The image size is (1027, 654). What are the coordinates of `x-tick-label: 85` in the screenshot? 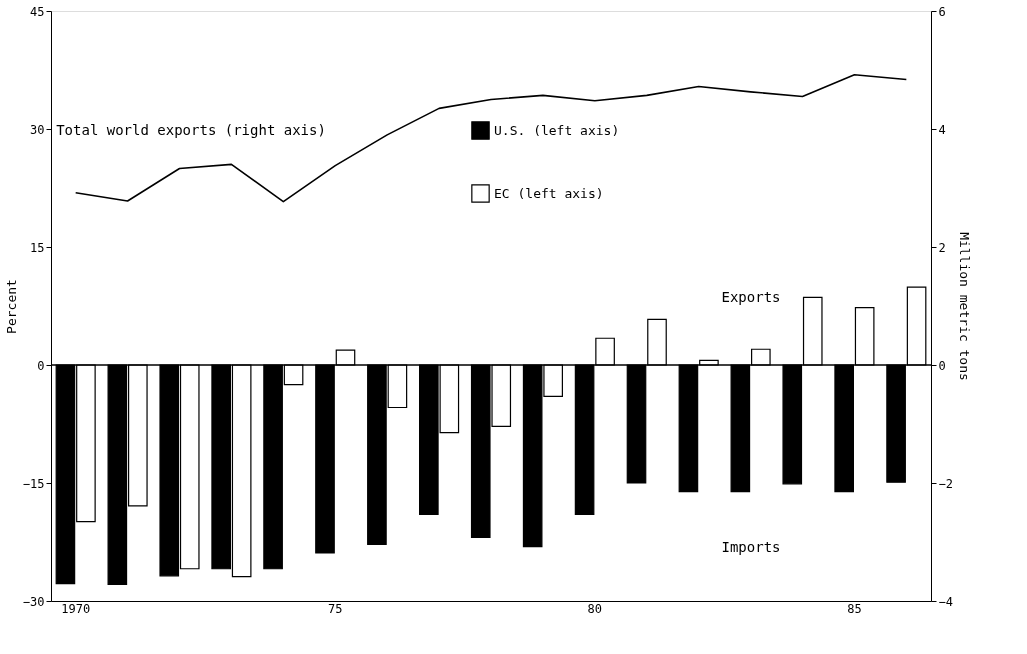 It's located at (854, 608).